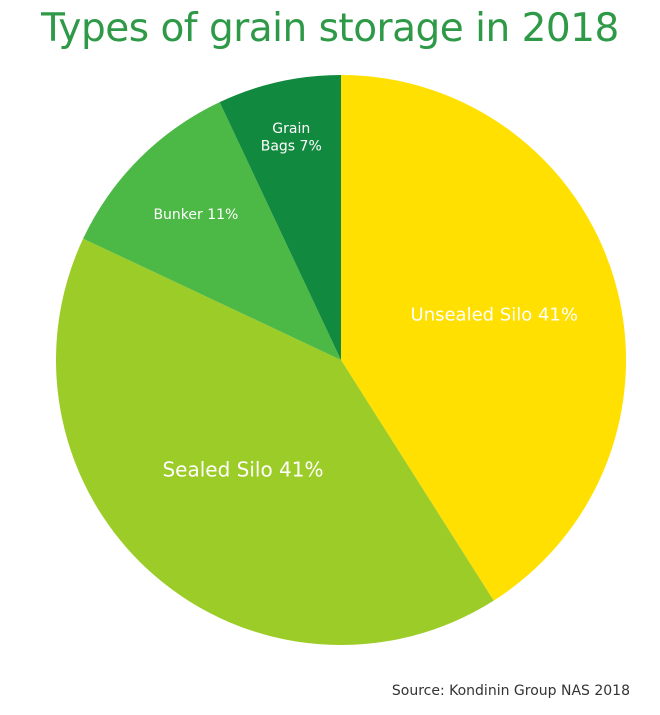  Describe the element at coordinates (280, 217) in the screenshot. I see `pie-slice-grain-bags` at that location.